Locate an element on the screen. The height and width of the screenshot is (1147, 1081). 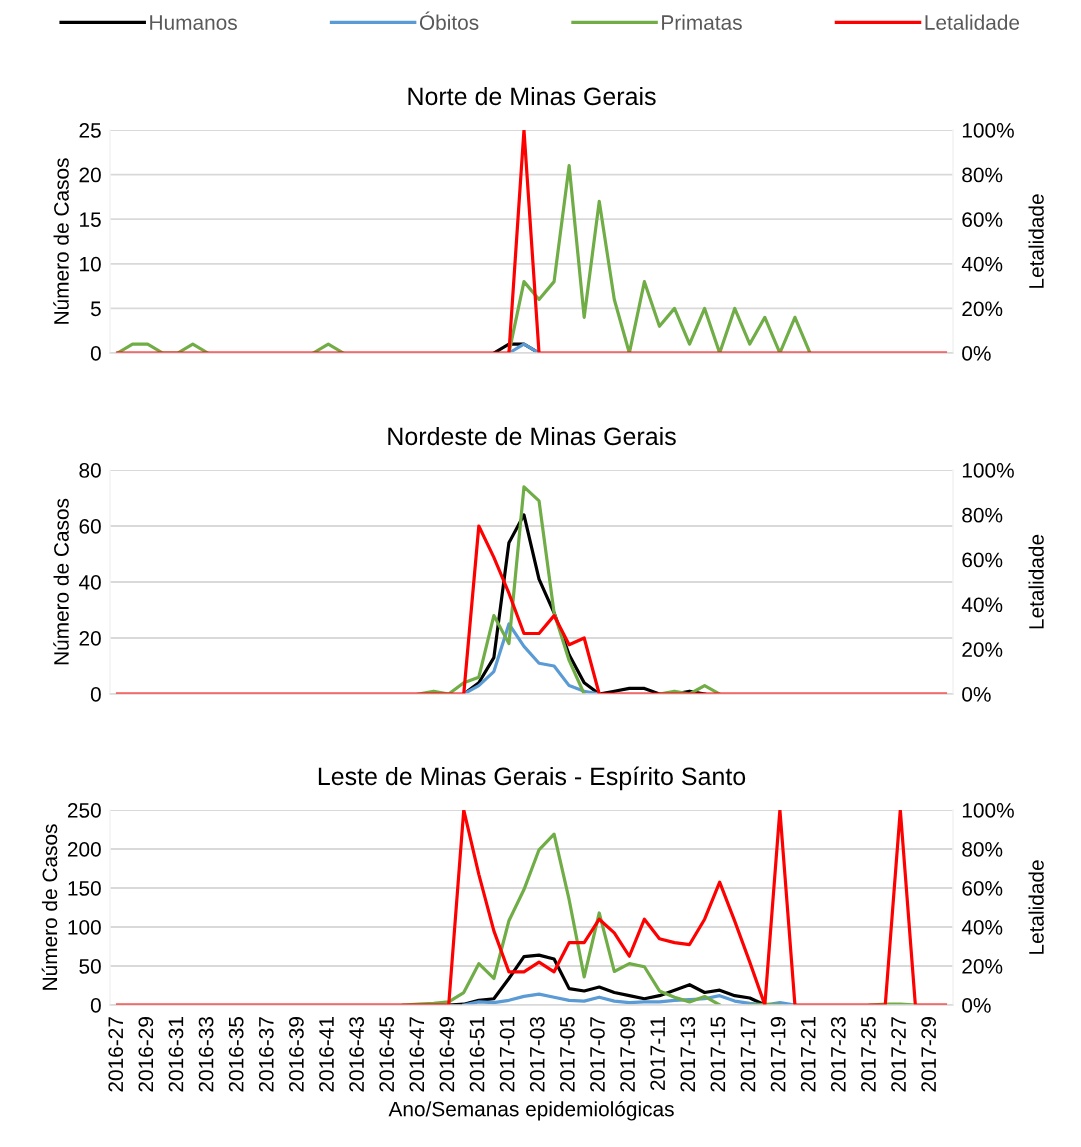
legend-label: Óbitos is located at coordinates (449, 20).